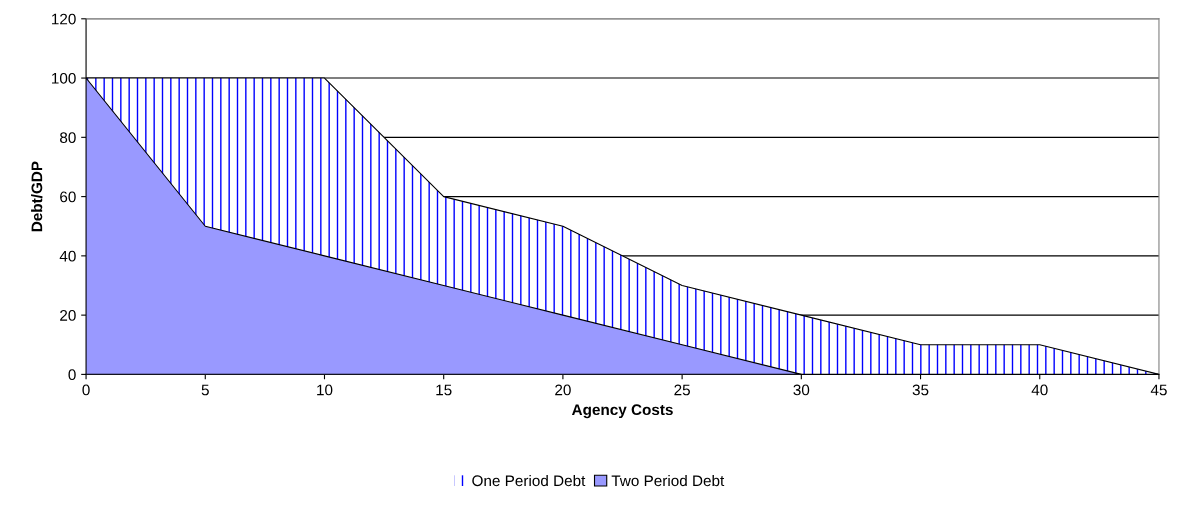 The image size is (1179, 508). What do you see at coordinates (325, 390) in the screenshot?
I see `x-tick-label: 10` at bounding box center [325, 390].